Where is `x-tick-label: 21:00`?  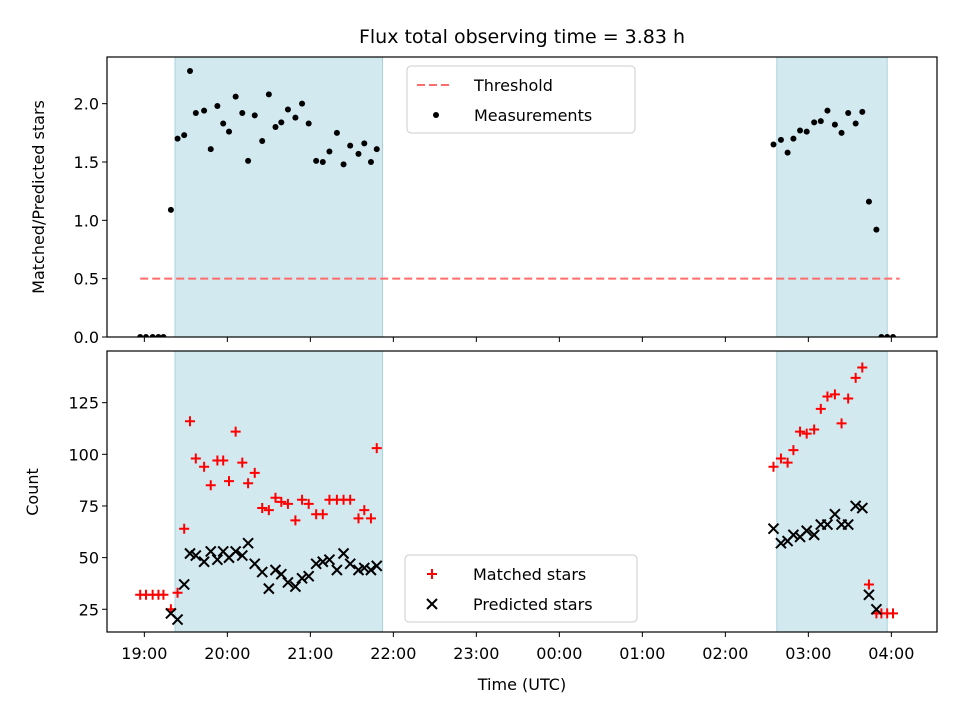 x-tick-label: 21:00 is located at coordinates (310, 653).